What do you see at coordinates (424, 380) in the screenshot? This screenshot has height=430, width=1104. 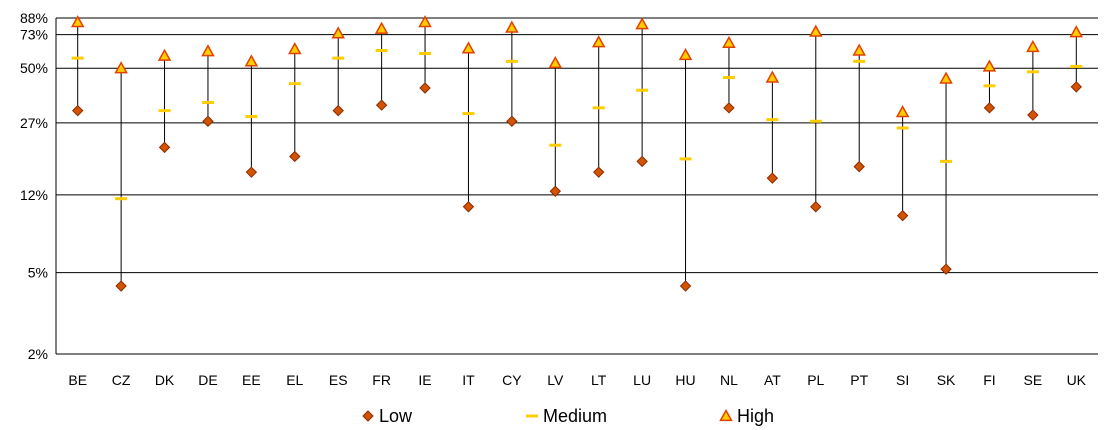 I see `x-tick-label: IE` at bounding box center [424, 380].